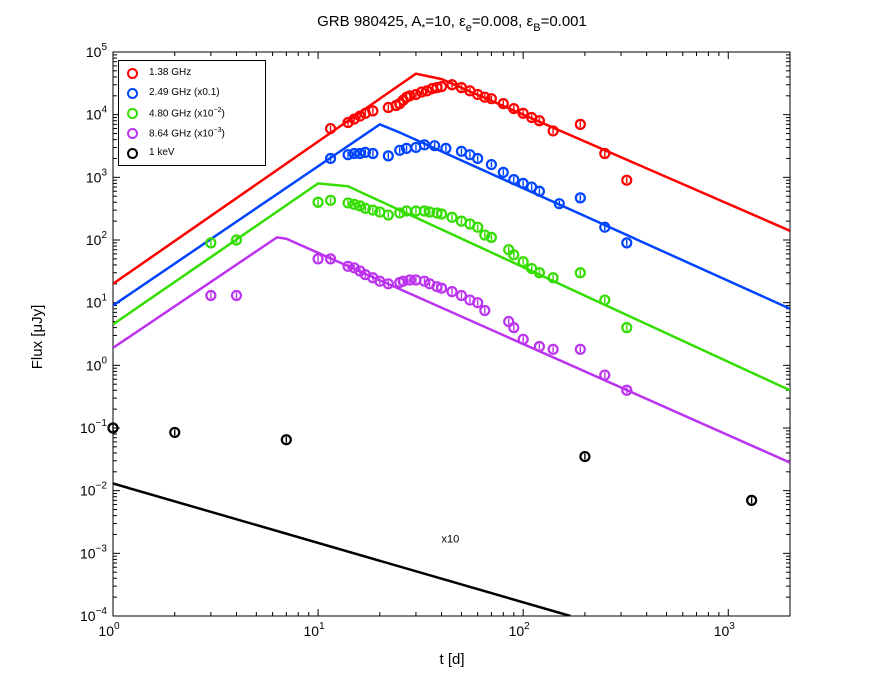 The height and width of the screenshot is (694, 872). Describe the element at coordinates (93, 490) in the screenshot. I see `y-tick-label: 10⁻²` at that location.